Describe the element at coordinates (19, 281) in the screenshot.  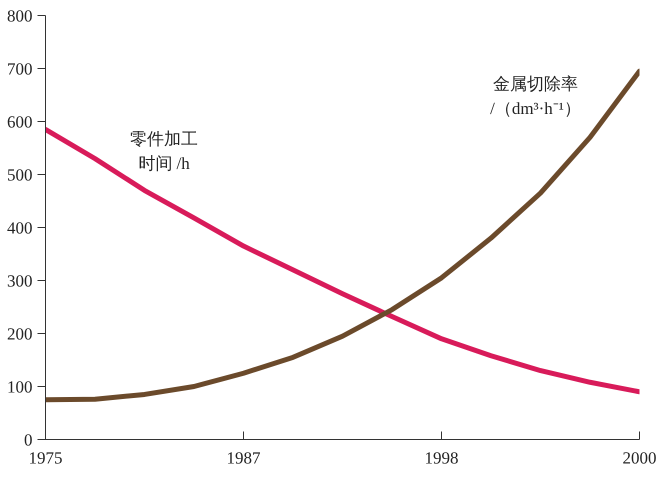
I see `y-tick-label: 300` at that location.